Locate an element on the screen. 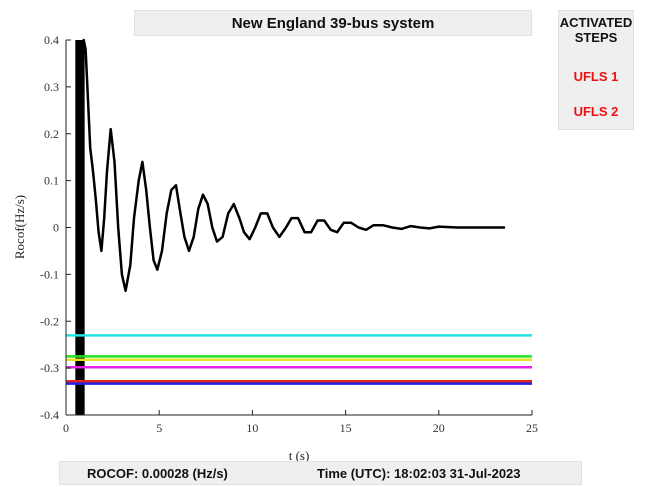 The width and height of the screenshot is (657, 487). band-layer is located at coordinates (80, 227).